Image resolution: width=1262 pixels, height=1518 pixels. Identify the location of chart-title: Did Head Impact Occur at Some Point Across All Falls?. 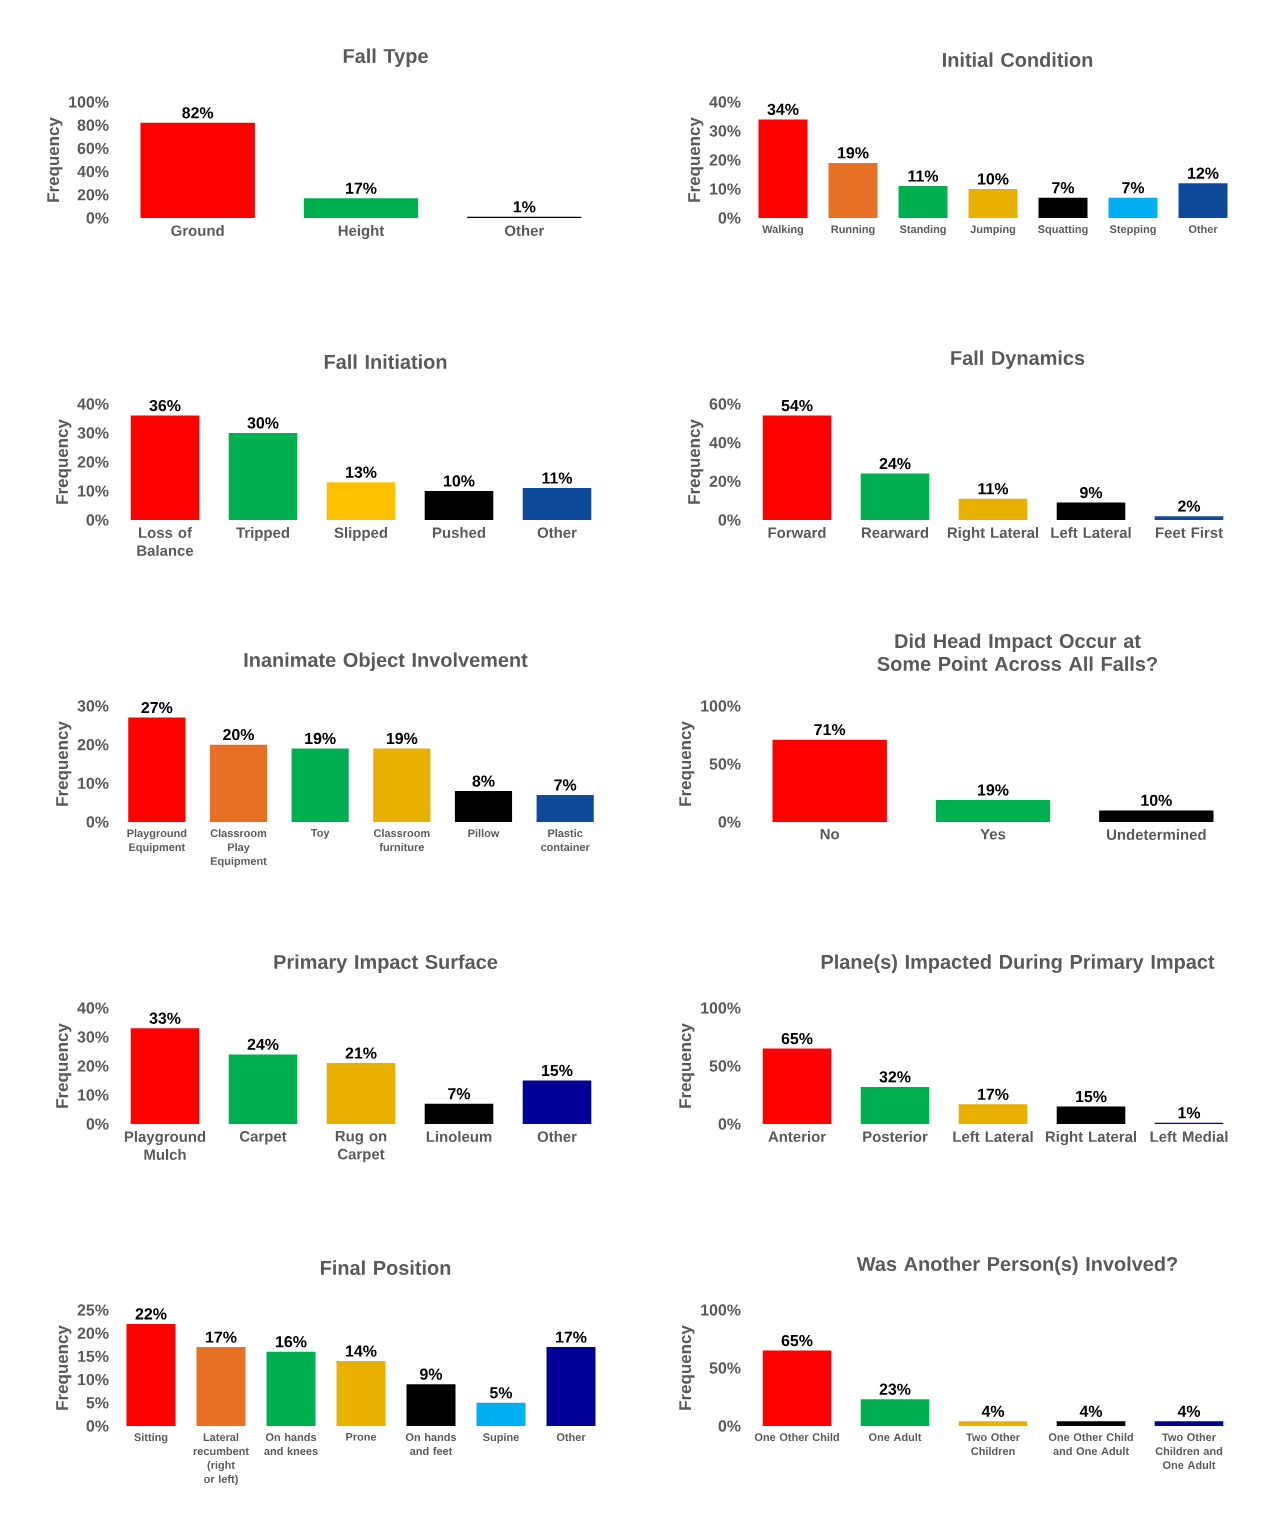
(1017, 652).